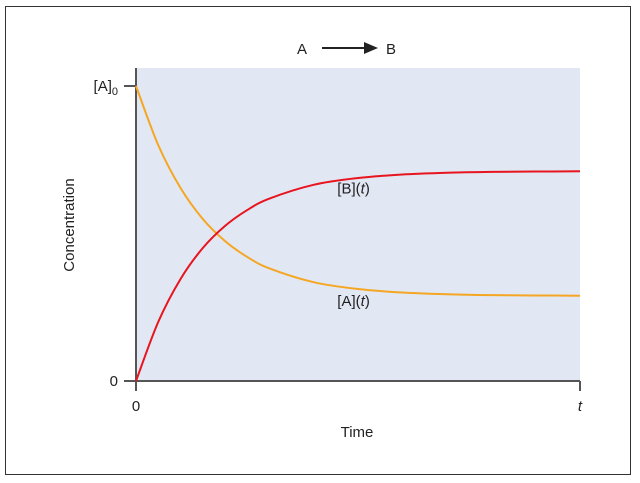 The height and width of the screenshot is (483, 640). What do you see at coordinates (106, 88) in the screenshot?
I see `y-tick-label: [A]0` at bounding box center [106, 88].